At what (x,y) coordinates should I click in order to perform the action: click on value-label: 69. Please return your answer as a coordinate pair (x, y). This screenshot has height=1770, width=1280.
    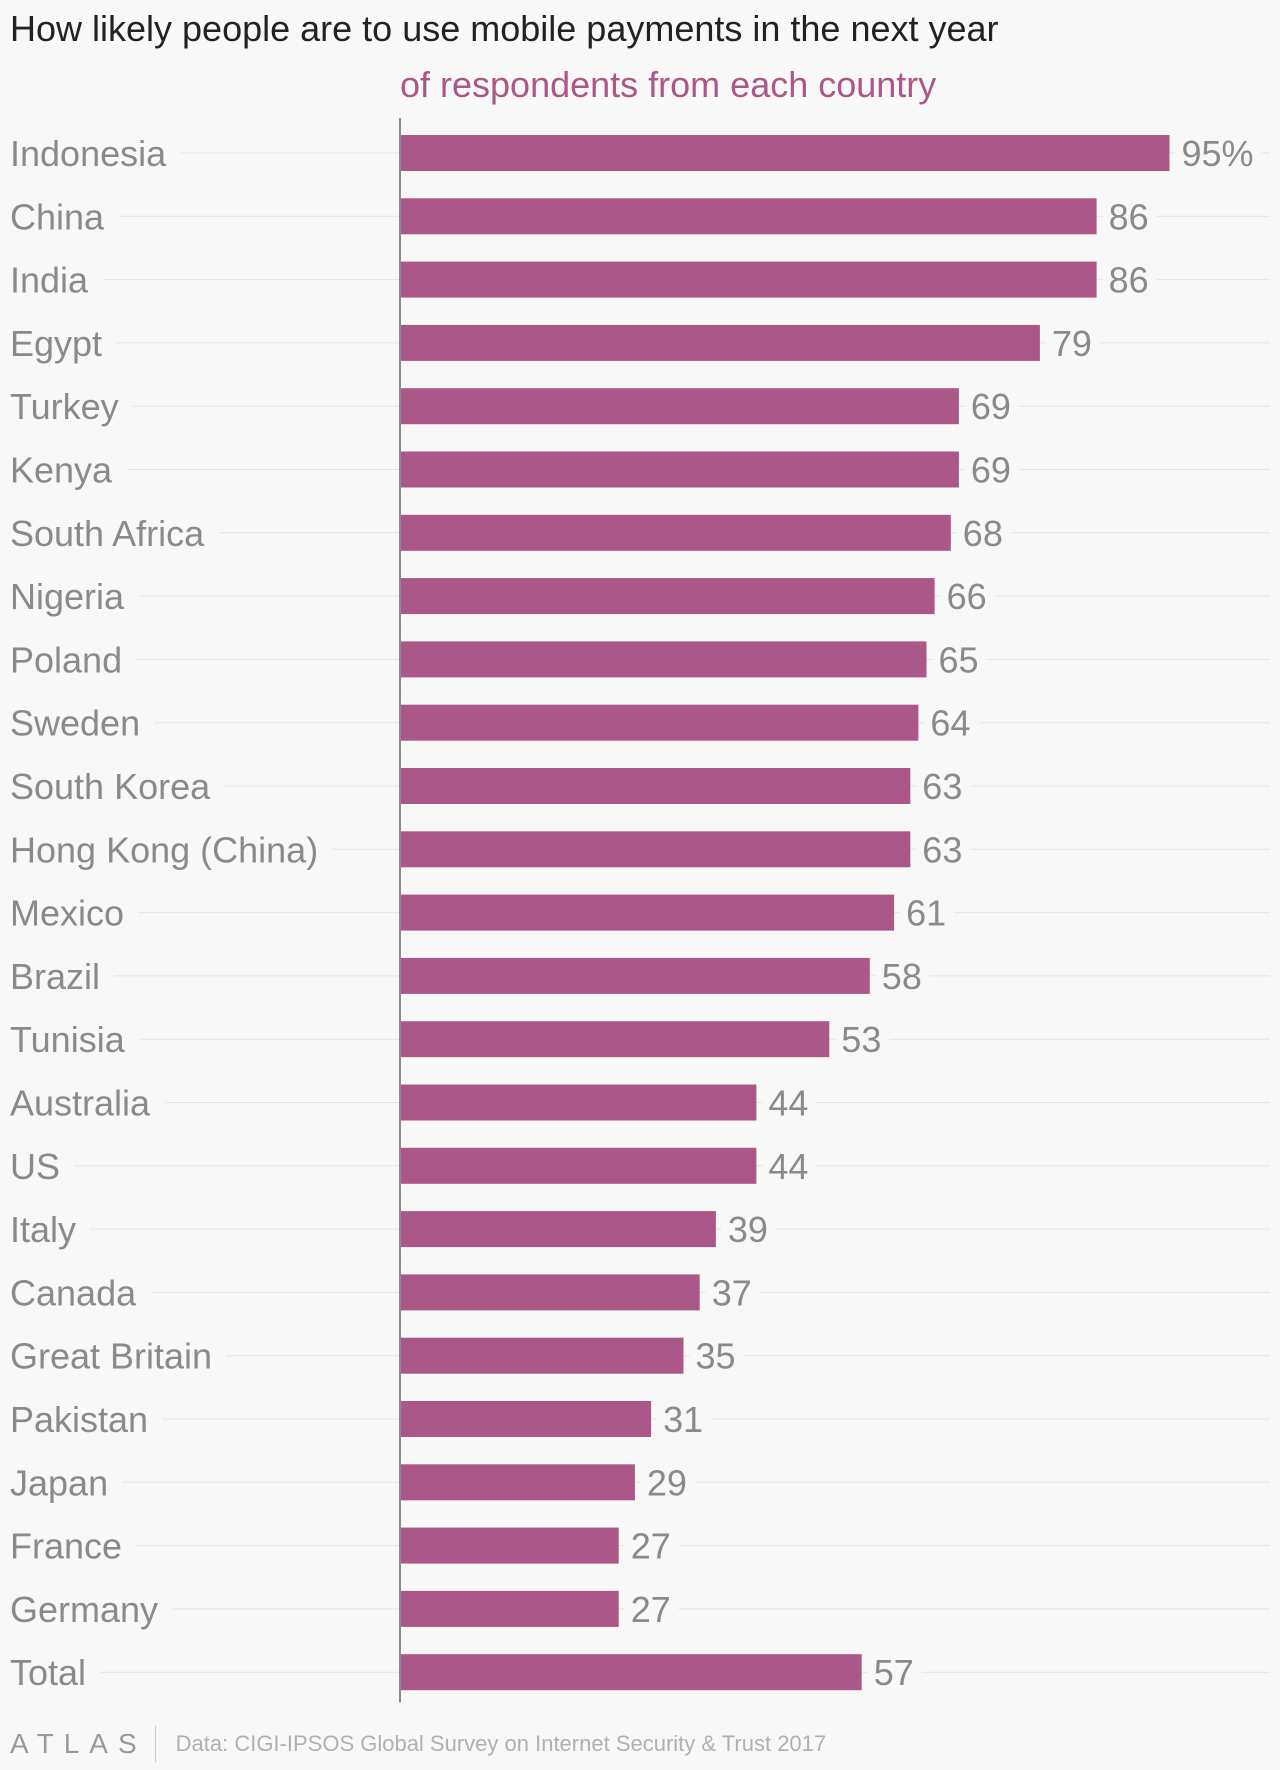
    Looking at the image, I should click on (991, 406).